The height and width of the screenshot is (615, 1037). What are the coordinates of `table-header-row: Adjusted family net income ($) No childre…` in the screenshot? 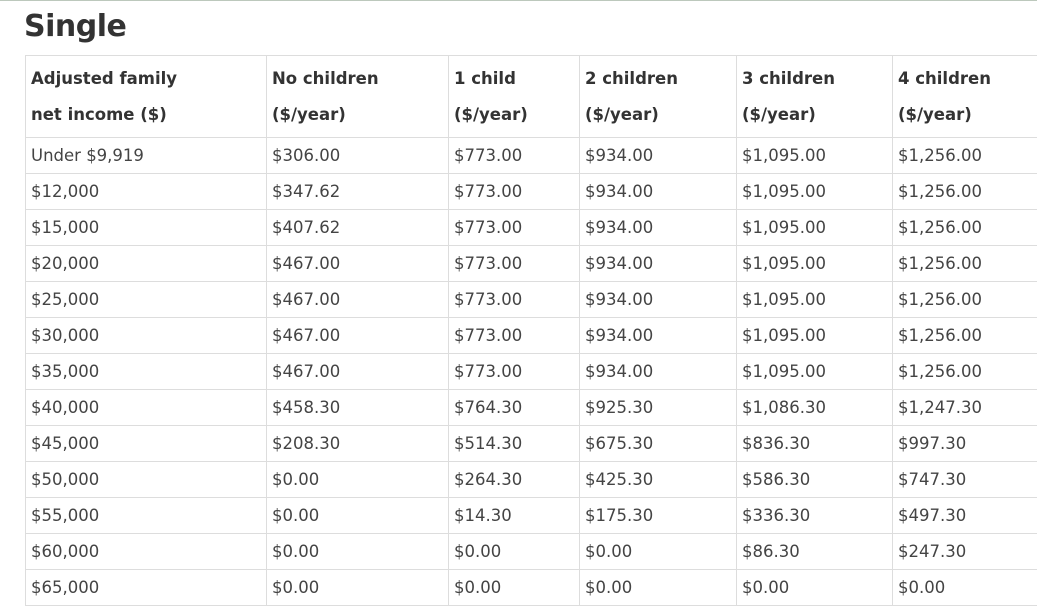 It's located at (531, 96).